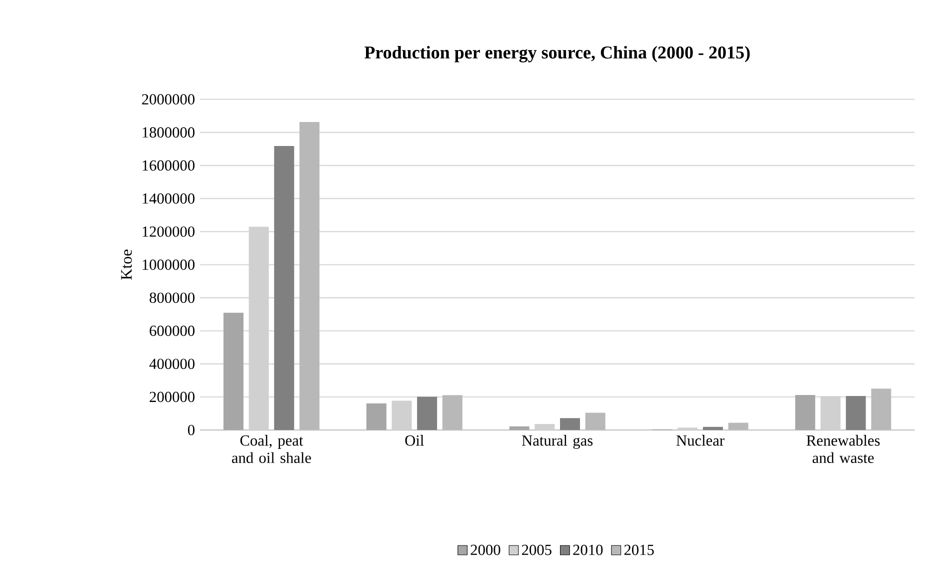  I want to click on legend-label: 2015, so click(639, 550).